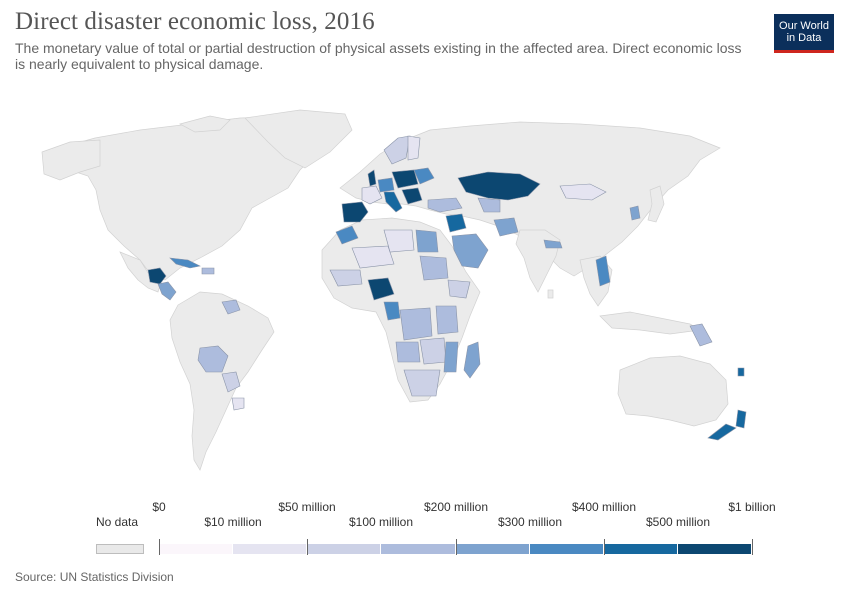 This screenshot has height=600, width=850. I want to click on country-ethiopia, so click(459, 289).